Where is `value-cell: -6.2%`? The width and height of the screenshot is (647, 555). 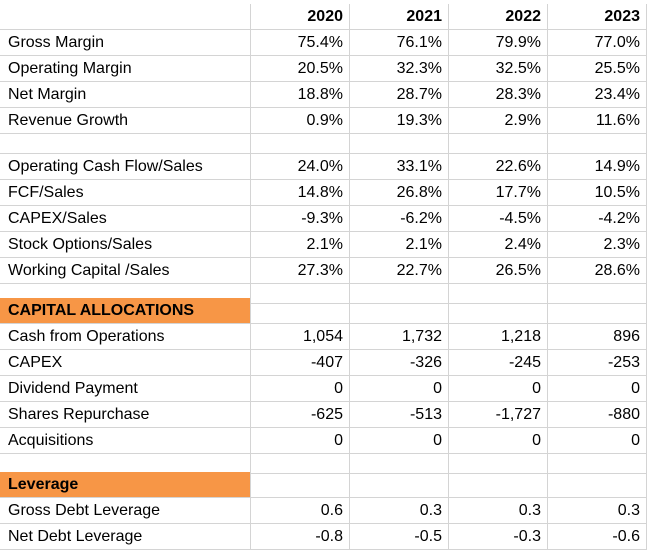 value-cell: -6.2% is located at coordinates (399, 219).